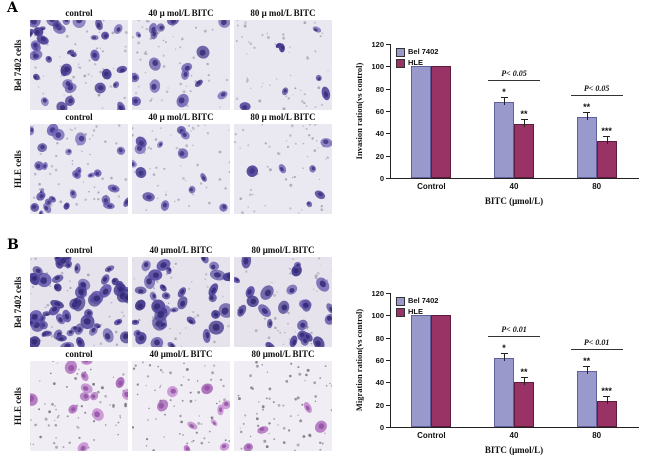 Image resolution: width=649 pixels, height=473 pixels. I want to click on panel-b-label: B, so click(13, 245).